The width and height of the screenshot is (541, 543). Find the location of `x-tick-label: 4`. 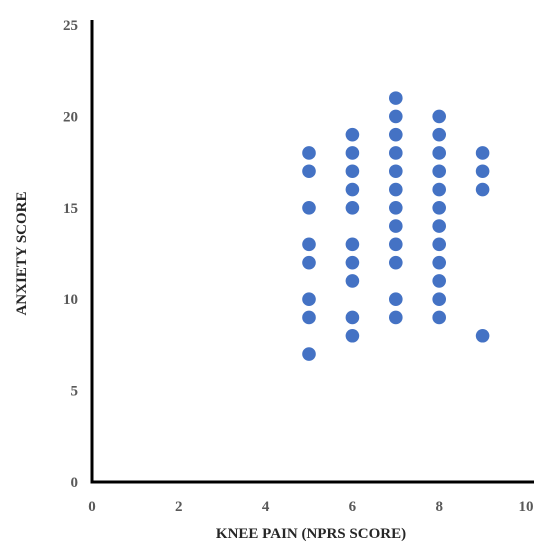

x-tick-label: 4 is located at coordinates (266, 507).